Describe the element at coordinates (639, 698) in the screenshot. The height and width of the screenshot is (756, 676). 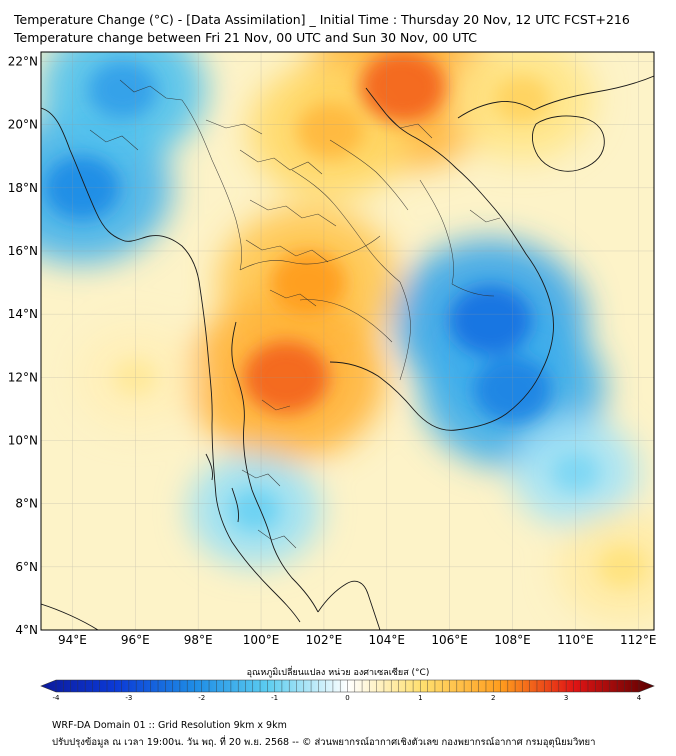
I see `colorbar-label: 4` at that location.